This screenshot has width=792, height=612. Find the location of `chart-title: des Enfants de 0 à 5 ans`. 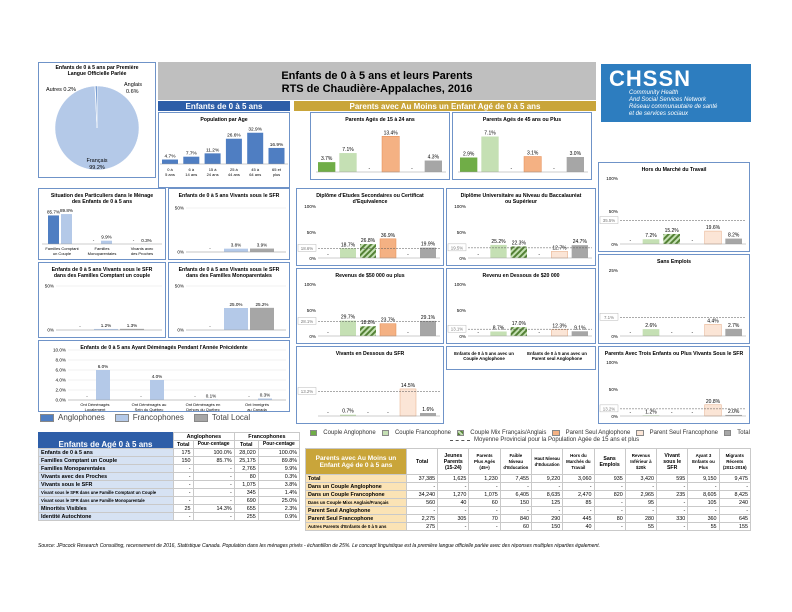

chart-title: des Enfants de 0 à 5 ans is located at coordinates (102, 202).